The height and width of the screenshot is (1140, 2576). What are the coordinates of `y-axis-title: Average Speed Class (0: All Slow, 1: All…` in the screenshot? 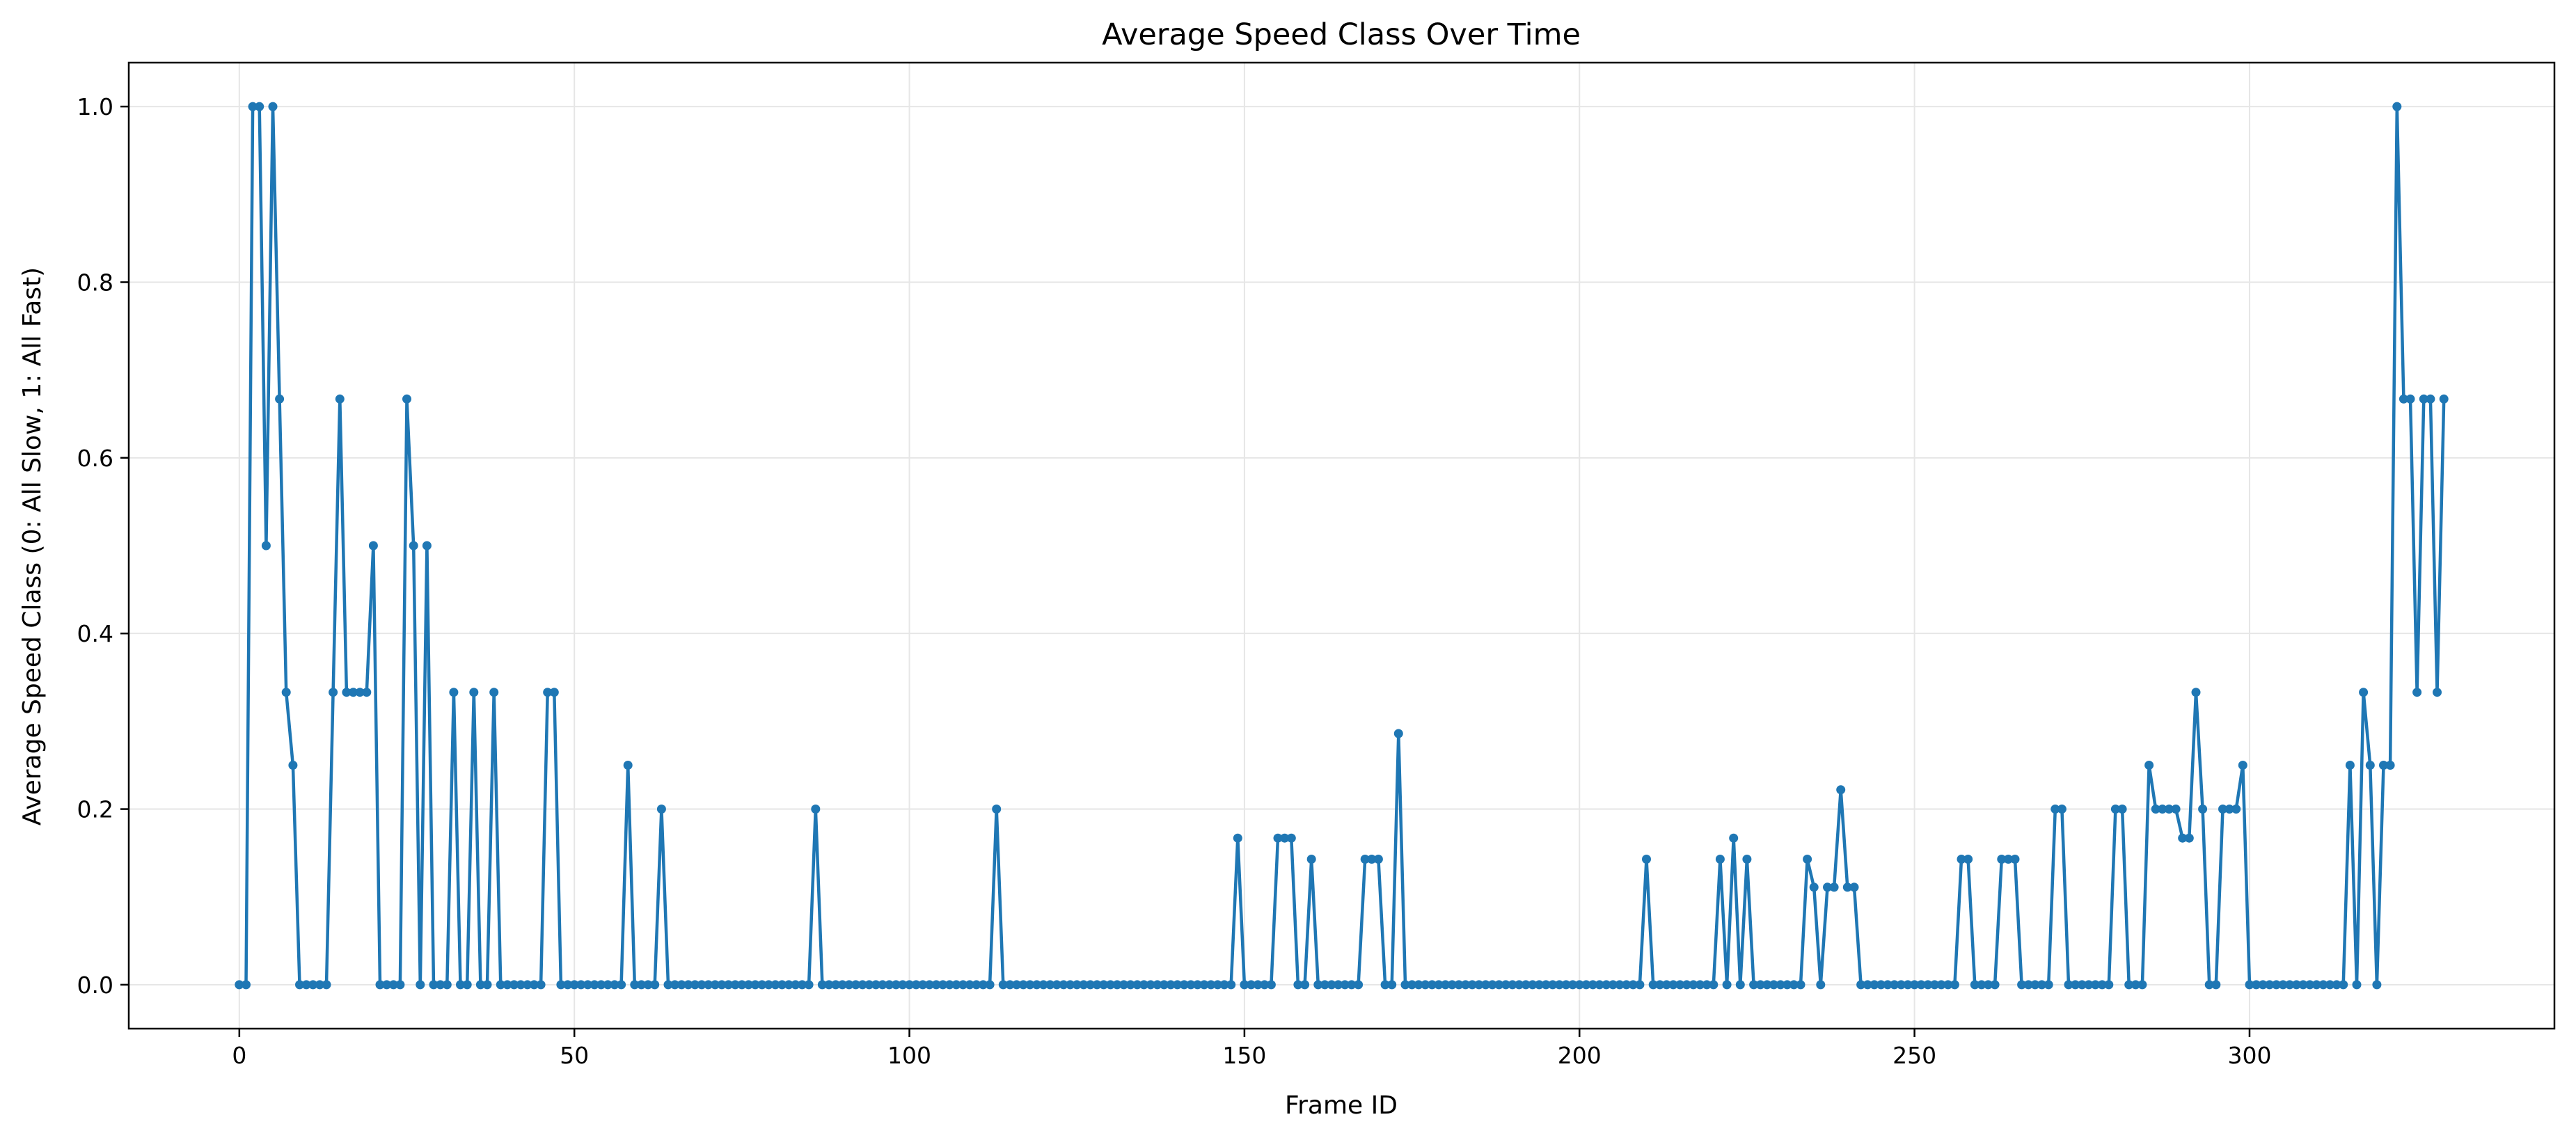 It's located at (32, 546).